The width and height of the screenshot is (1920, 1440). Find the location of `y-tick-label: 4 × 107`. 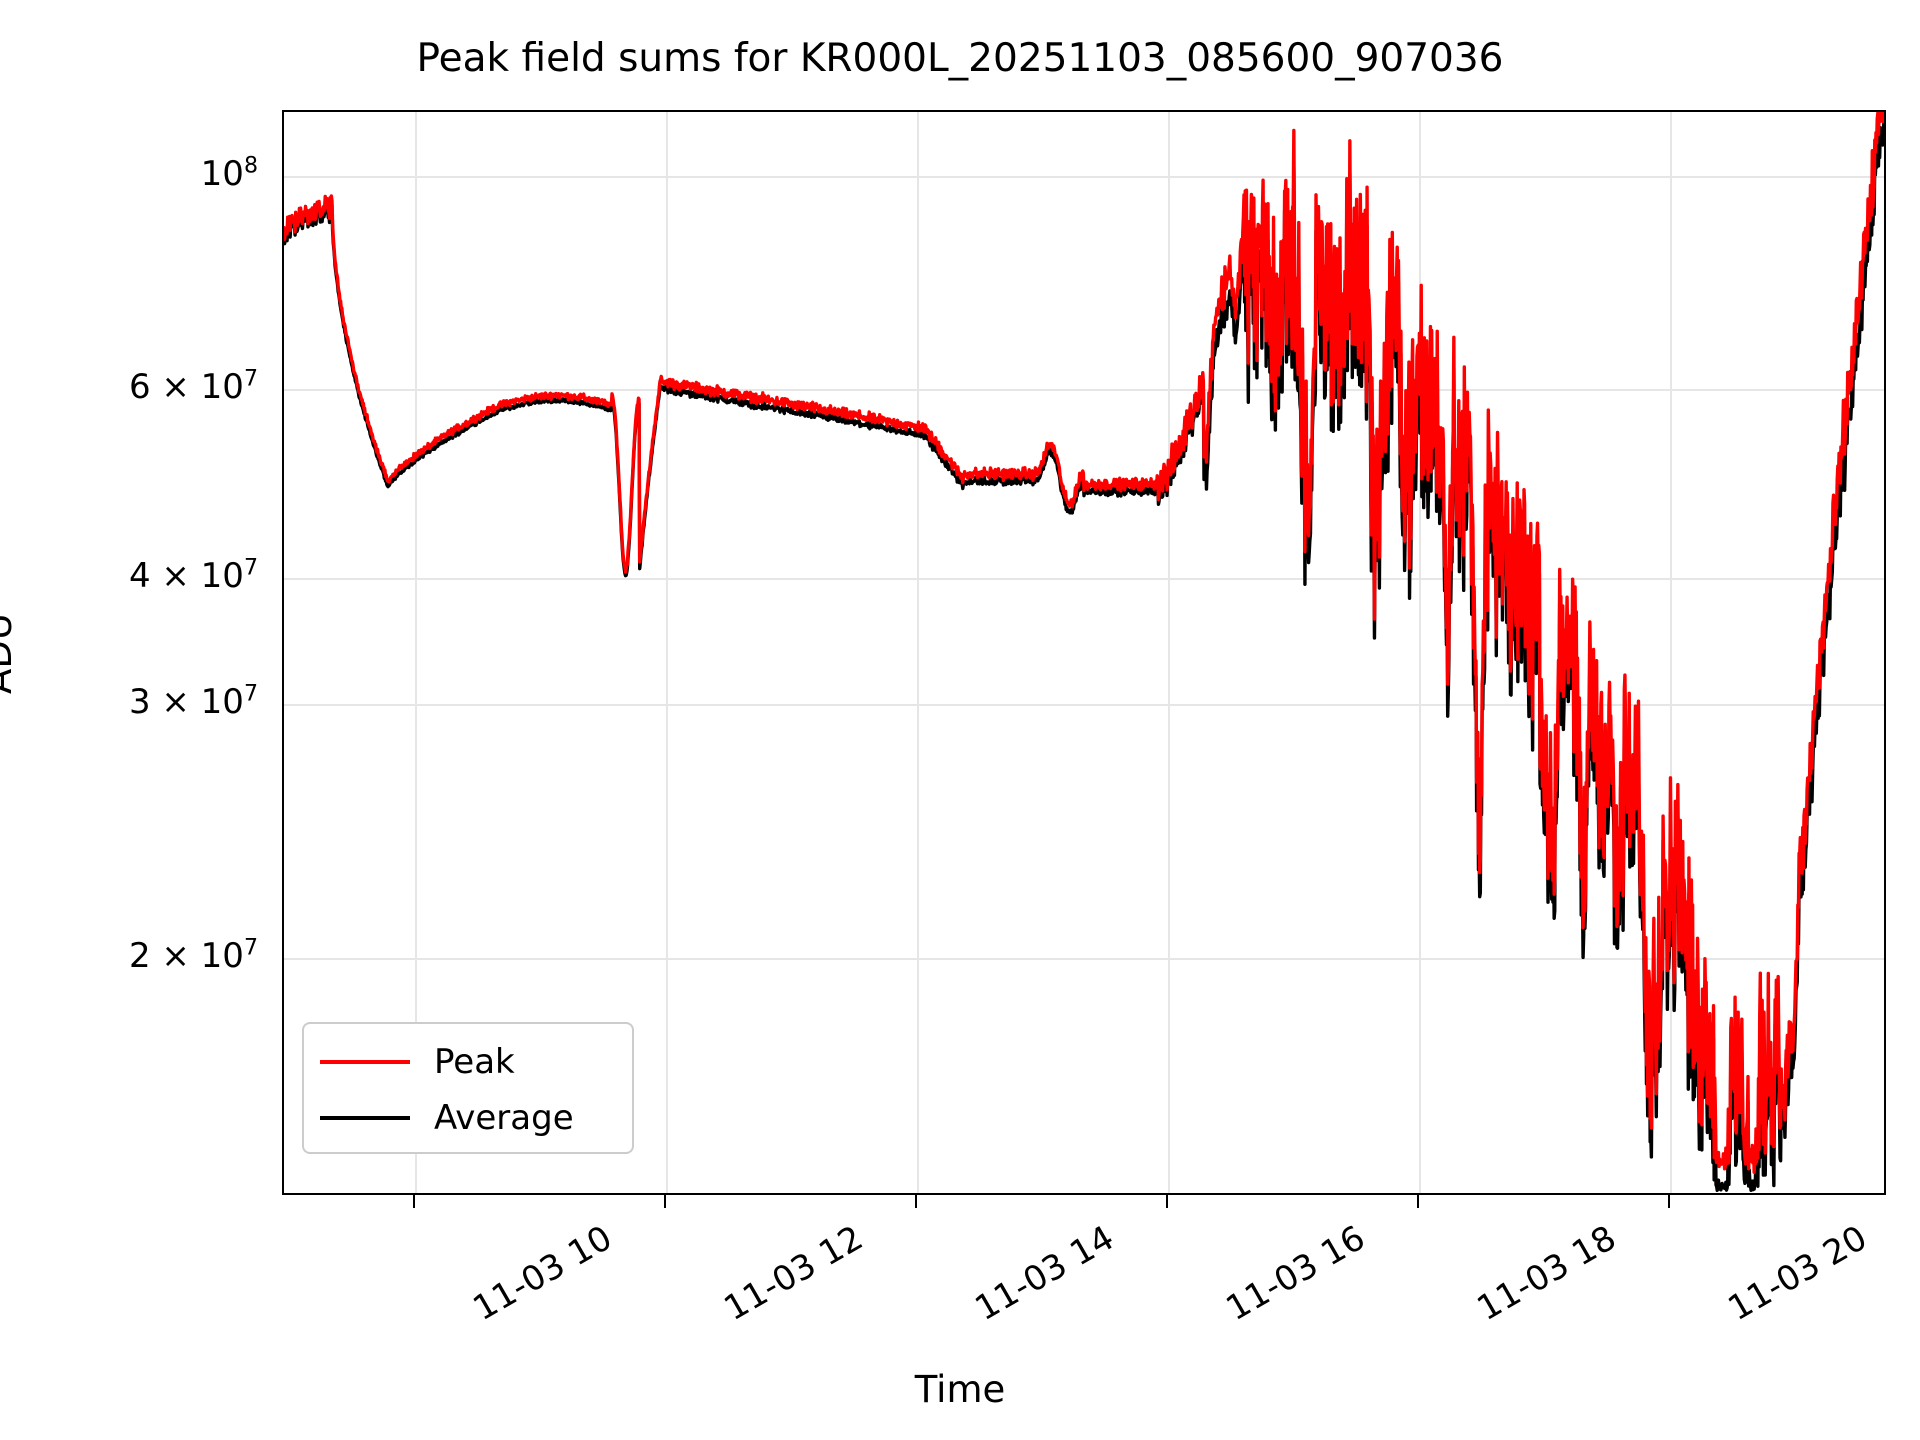

y-tick-label: 4 × 107 is located at coordinates (193, 575).